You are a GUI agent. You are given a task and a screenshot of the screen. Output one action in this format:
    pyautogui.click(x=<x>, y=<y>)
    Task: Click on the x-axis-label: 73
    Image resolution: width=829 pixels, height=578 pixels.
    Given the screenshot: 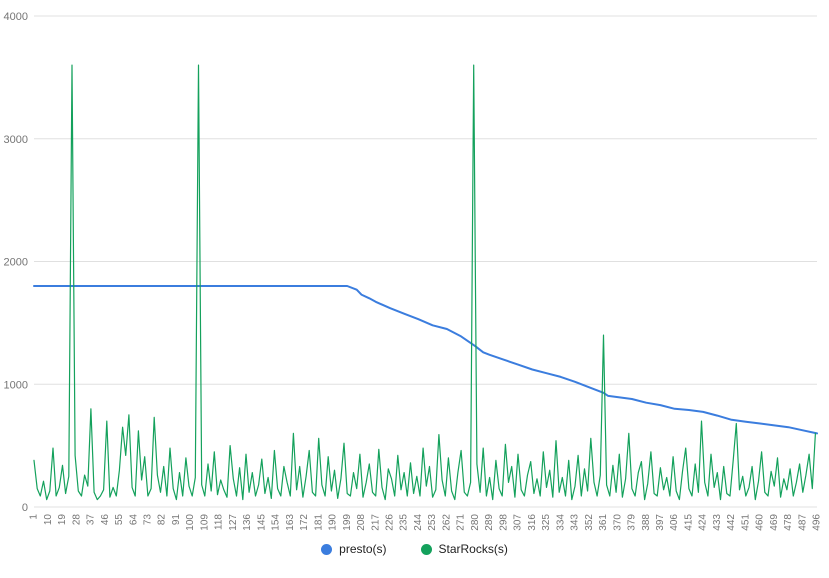 What is the action you would take?
    pyautogui.click(x=148, y=520)
    